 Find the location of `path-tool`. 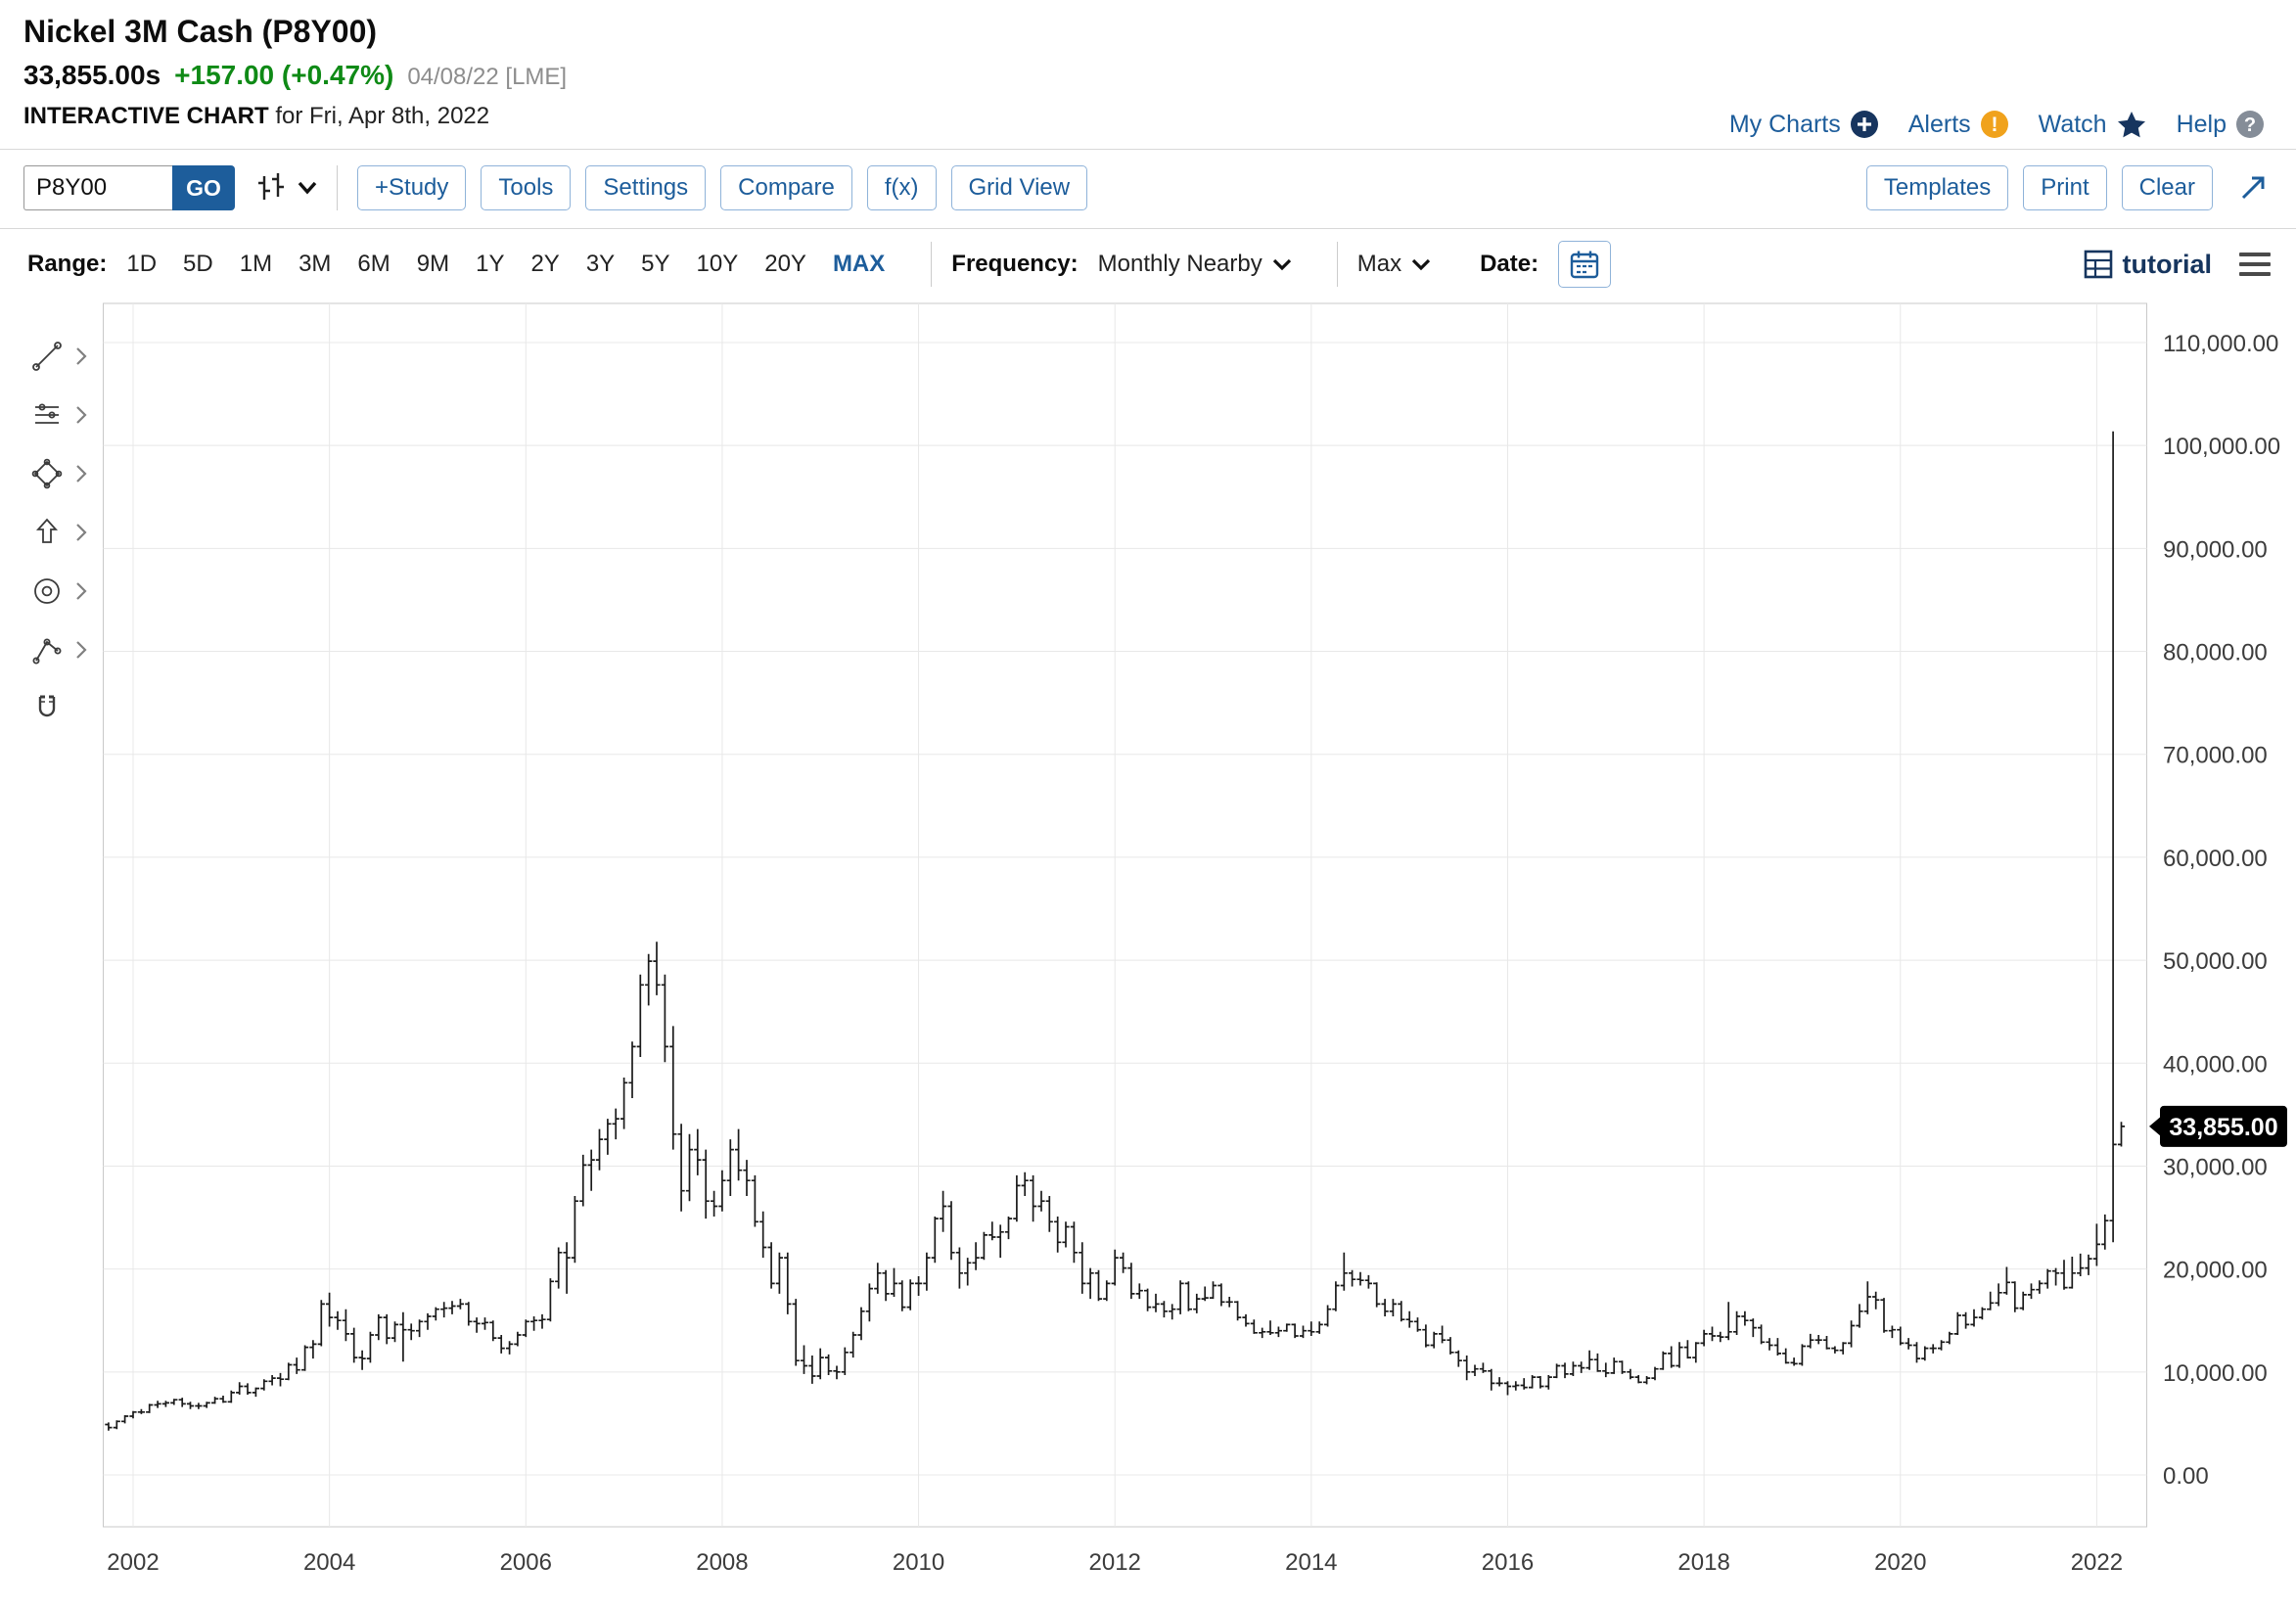

path-tool is located at coordinates (58, 650).